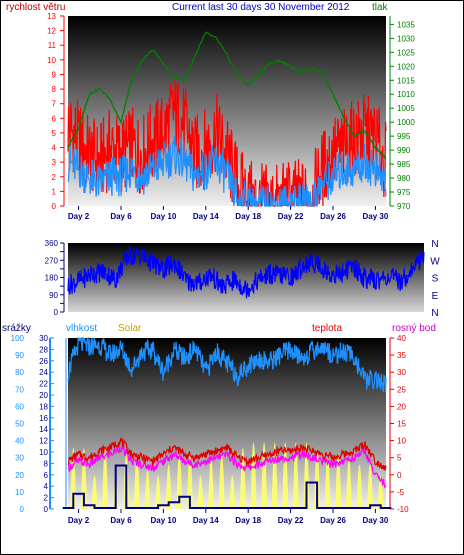  What do you see at coordinates (46, 498) in the screenshot?
I see `rain-axis-tick-label: 2` at bounding box center [46, 498].